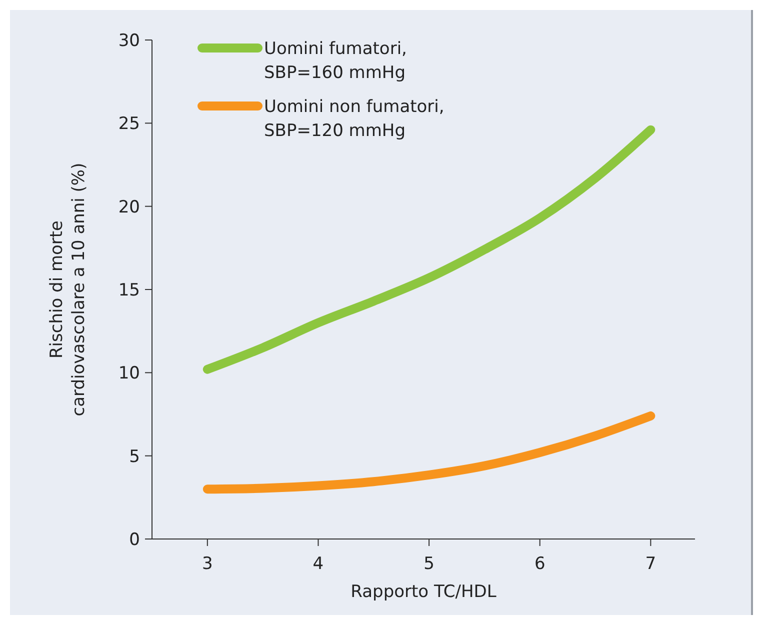 The width and height of the screenshot is (757, 621). What do you see at coordinates (134, 540) in the screenshot?
I see `y-tick-label: 0` at bounding box center [134, 540].